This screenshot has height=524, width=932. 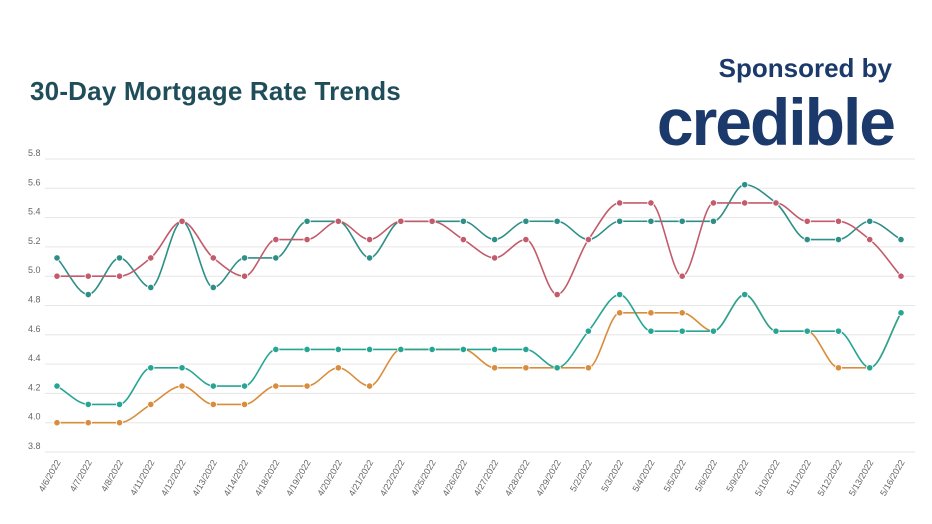 I want to click on y-tick-label: 5.2, so click(x=34, y=241).